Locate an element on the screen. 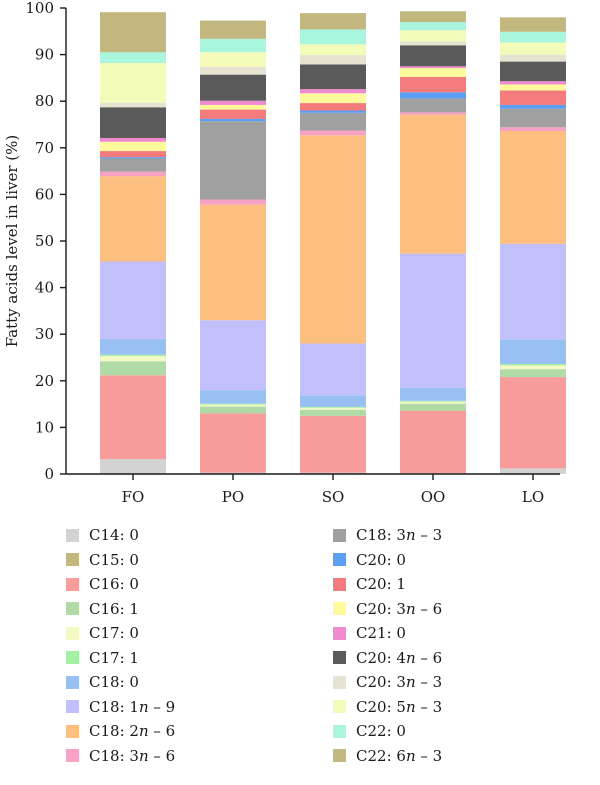 Image resolution: width=600 pixels, height=785 pixels. y-tick-label: 10 is located at coordinates (44, 427).